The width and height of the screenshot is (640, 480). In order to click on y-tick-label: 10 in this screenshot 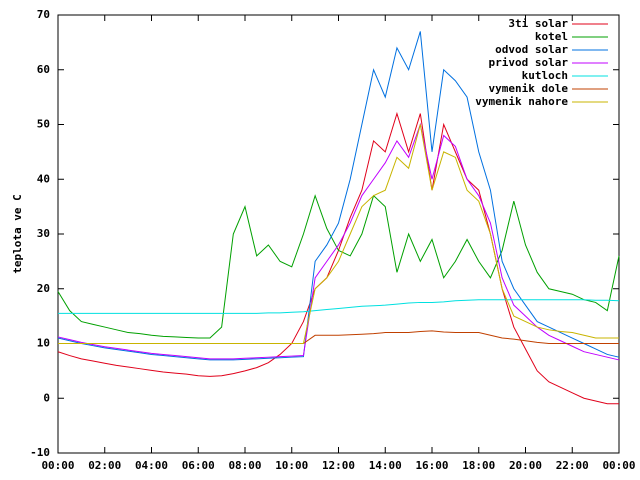, I will do `click(43, 343)`.